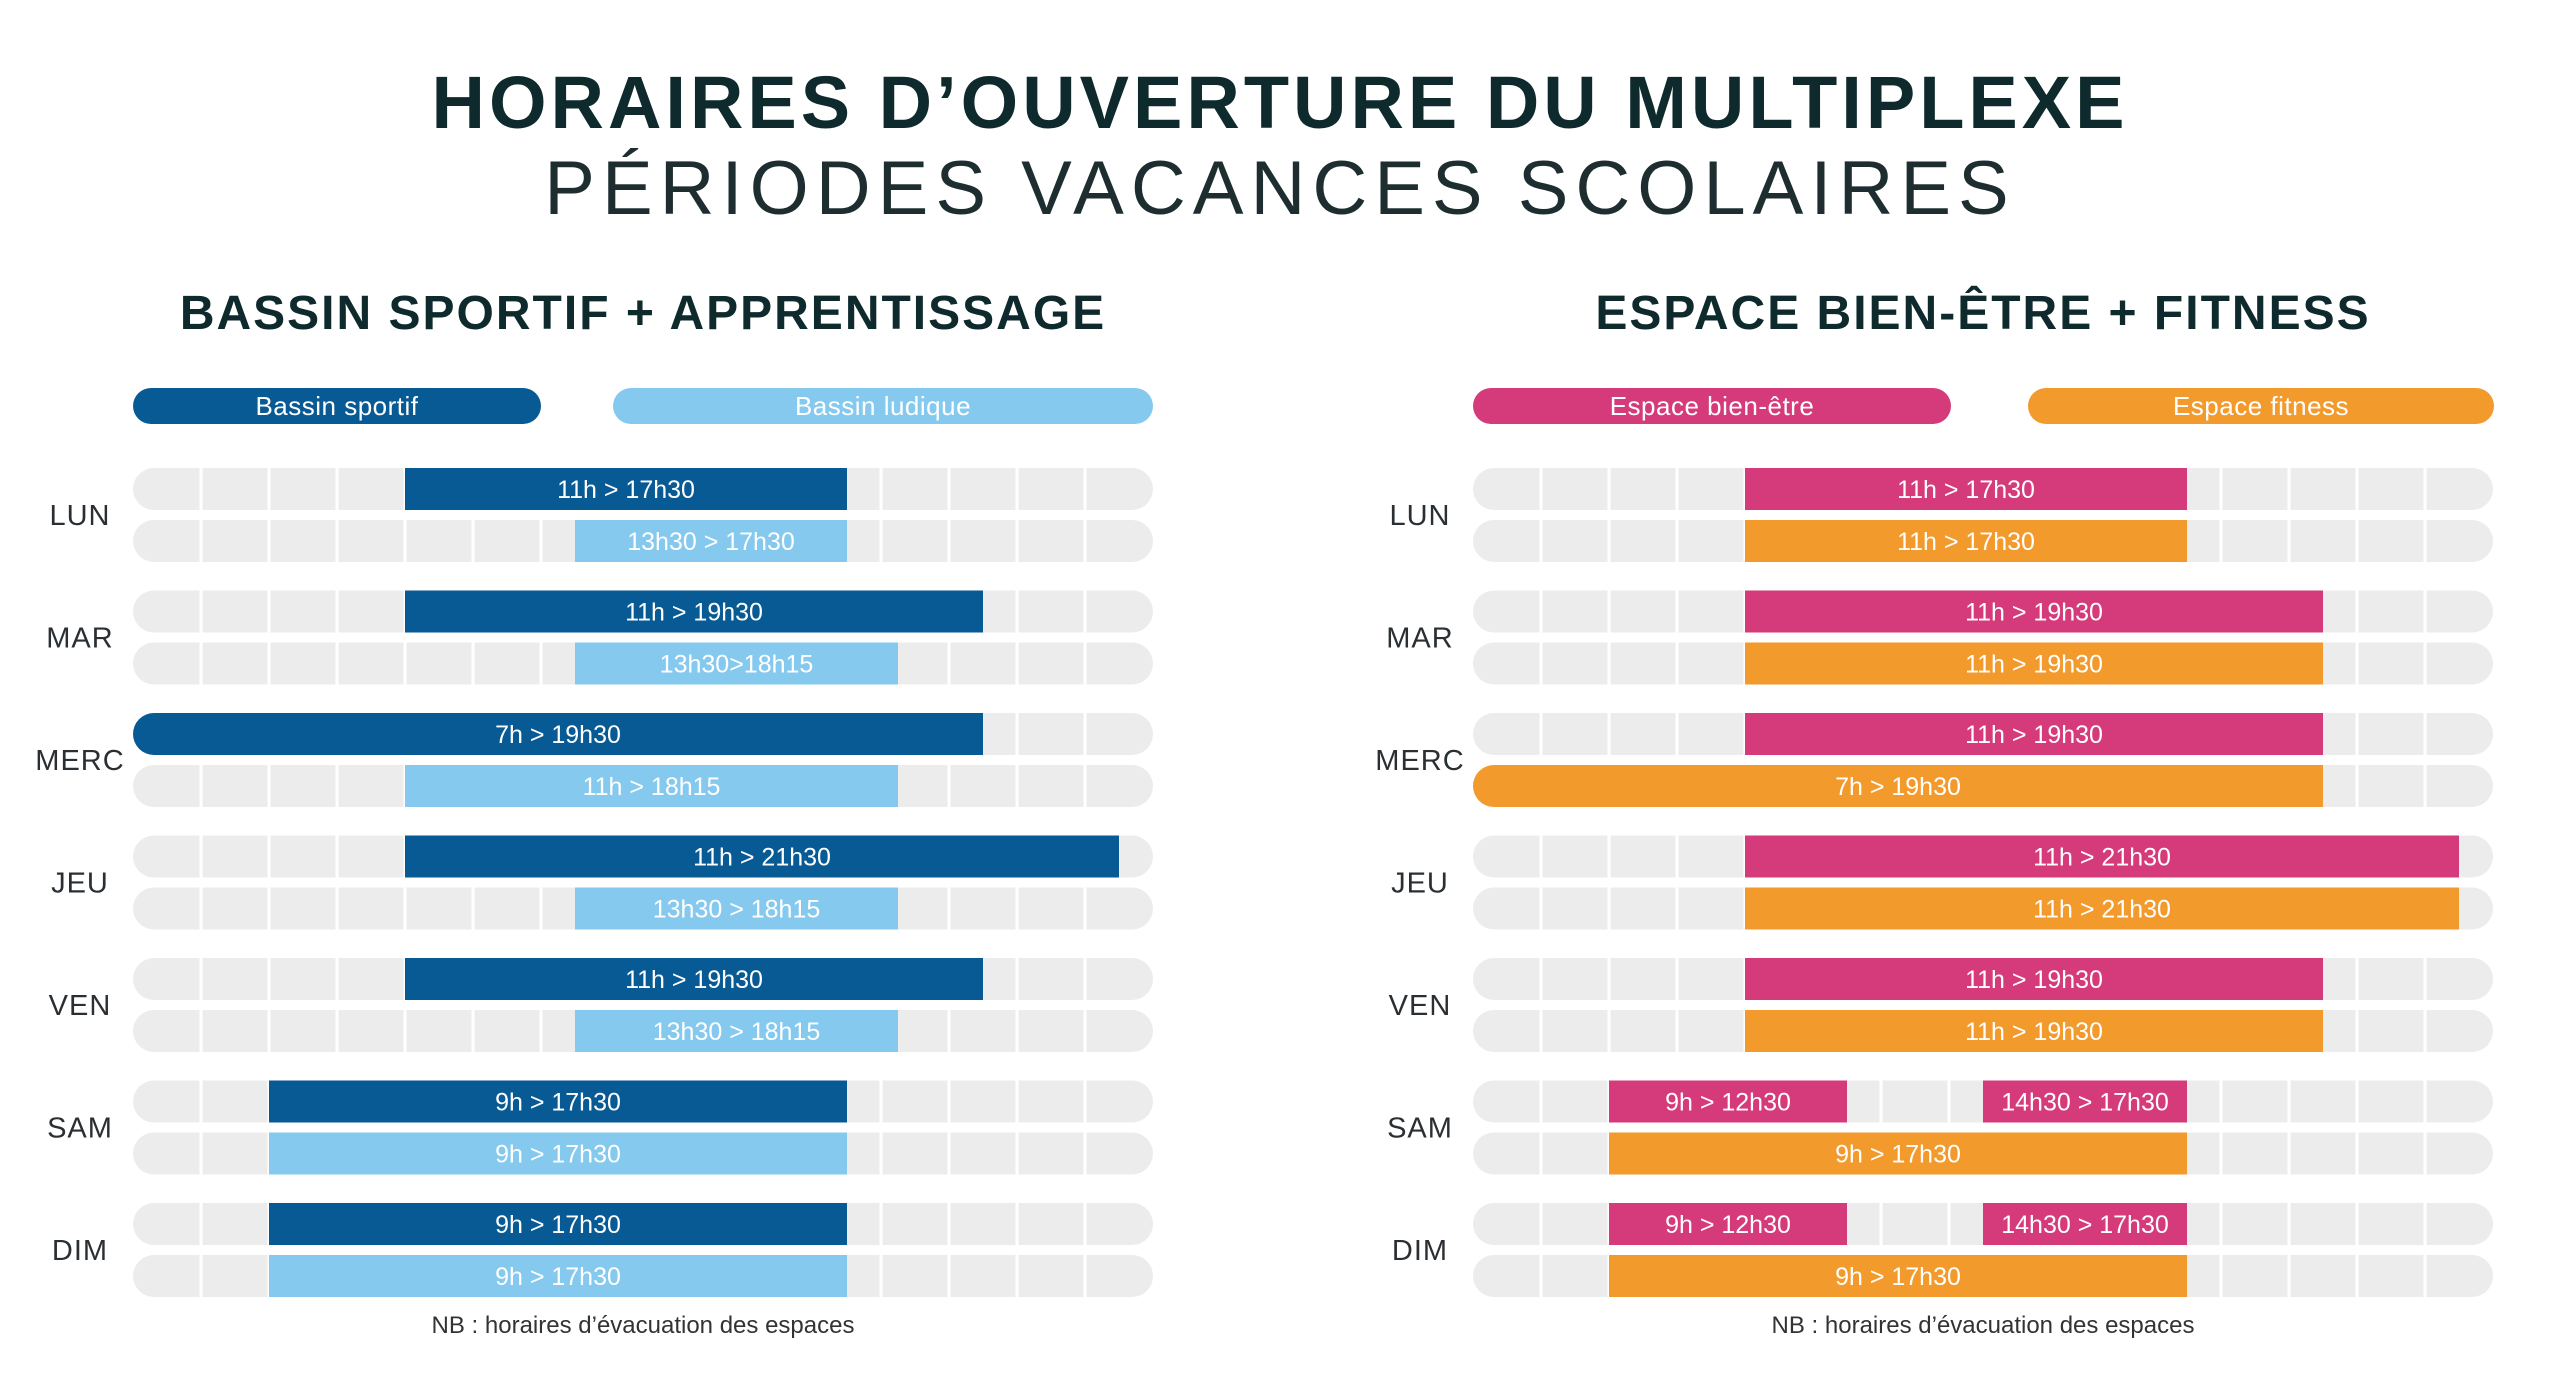 The width and height of the screenshot is (2560, 1394). I want to click on bar-bassin-sportif-merc, so click(558, 734).